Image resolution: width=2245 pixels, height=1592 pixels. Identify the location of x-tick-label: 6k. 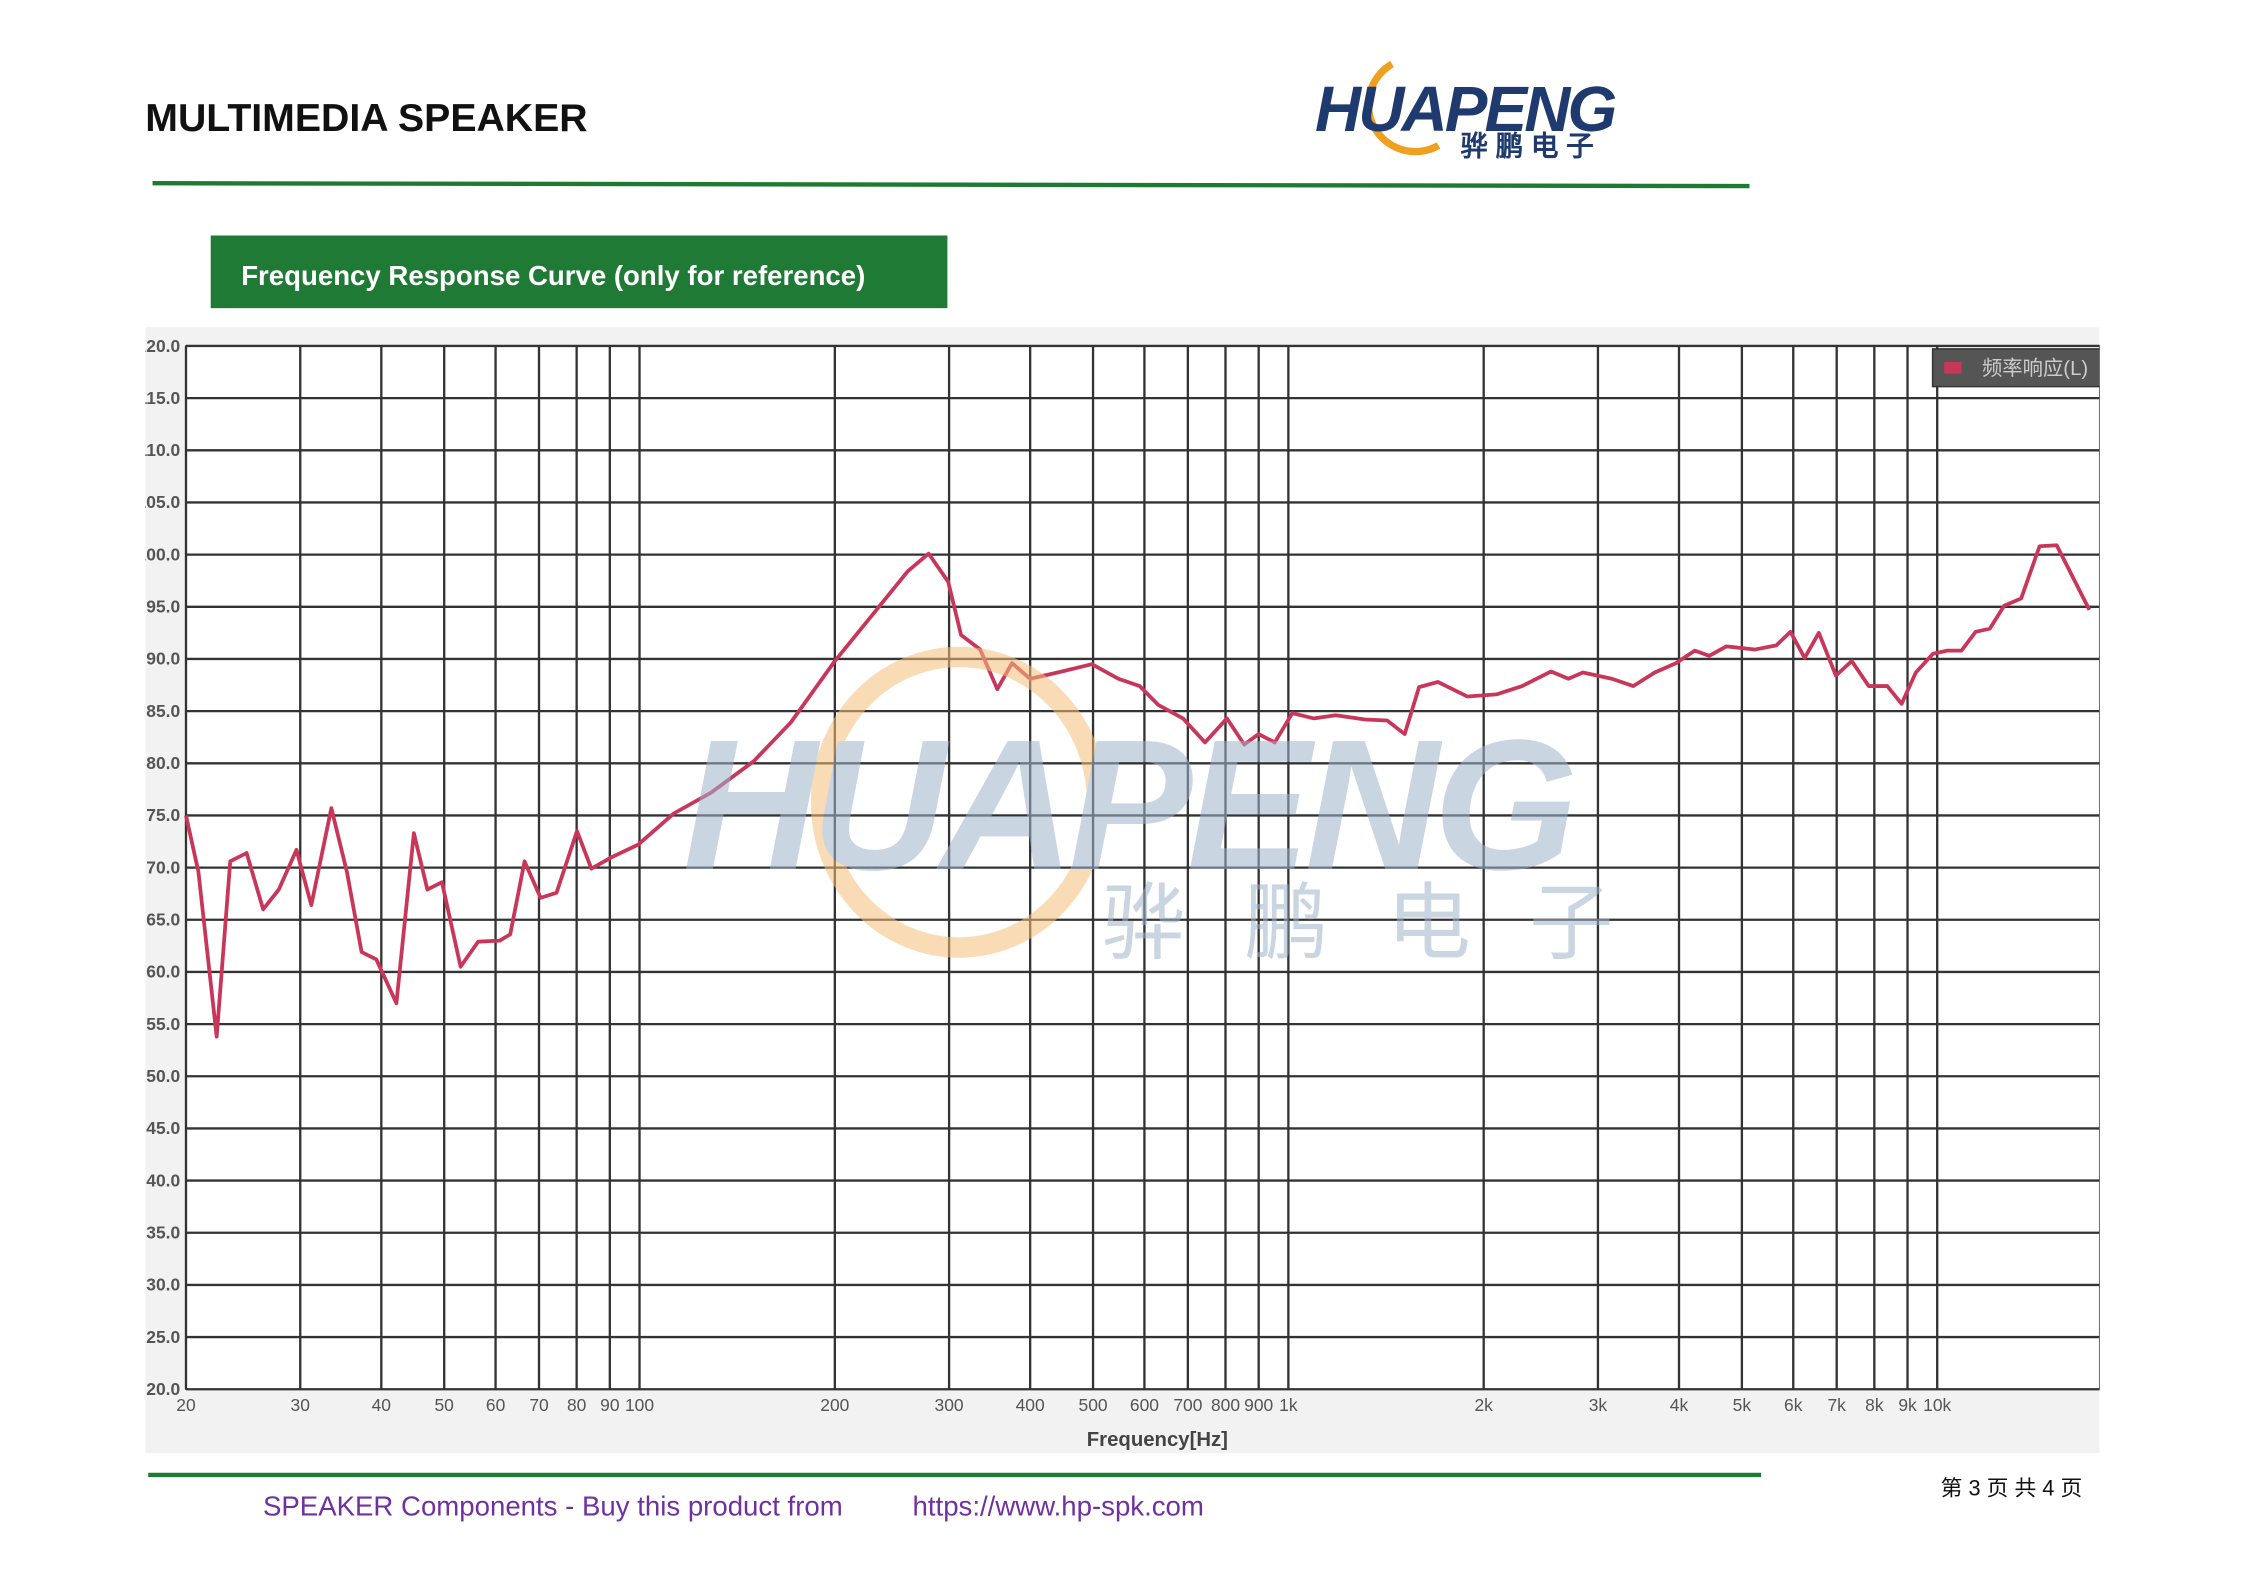
(1793, 1405).